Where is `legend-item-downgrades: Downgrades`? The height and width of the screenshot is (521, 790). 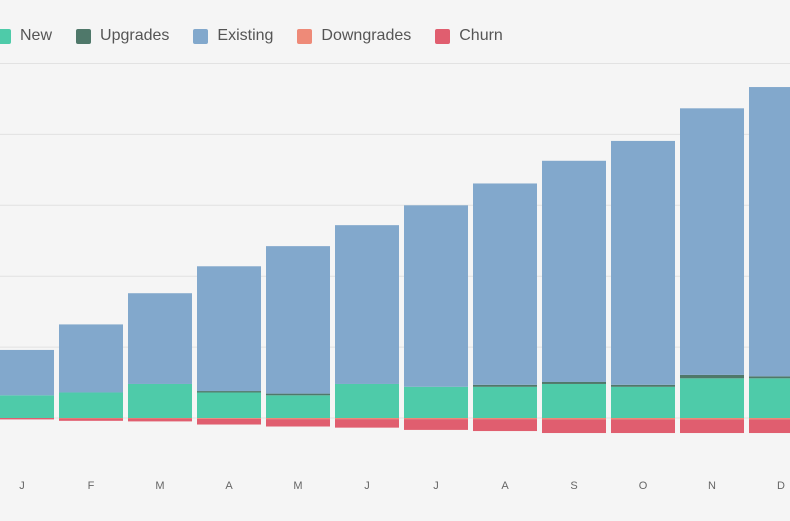
legend-item-downgrades: Downgrades is located at coordinates (354, 36).